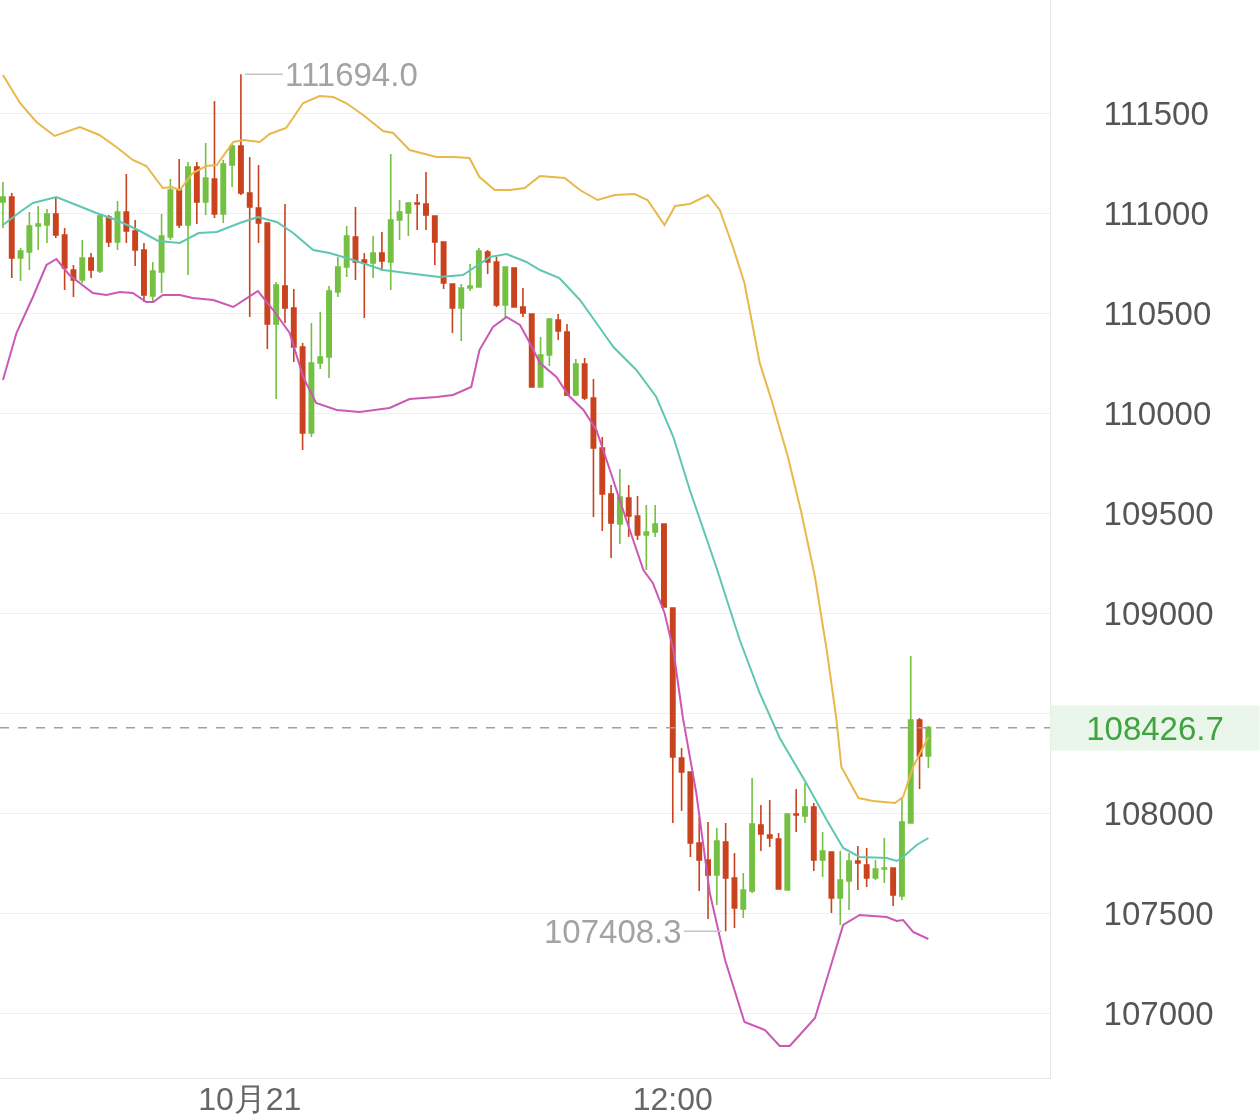 The width and height of the screenshot is (1260, 1120). What do you see at coordinates (1156, 213) in the screenshot?
I see `y-tick-label: 111000` at bounding box center [1156, 213].